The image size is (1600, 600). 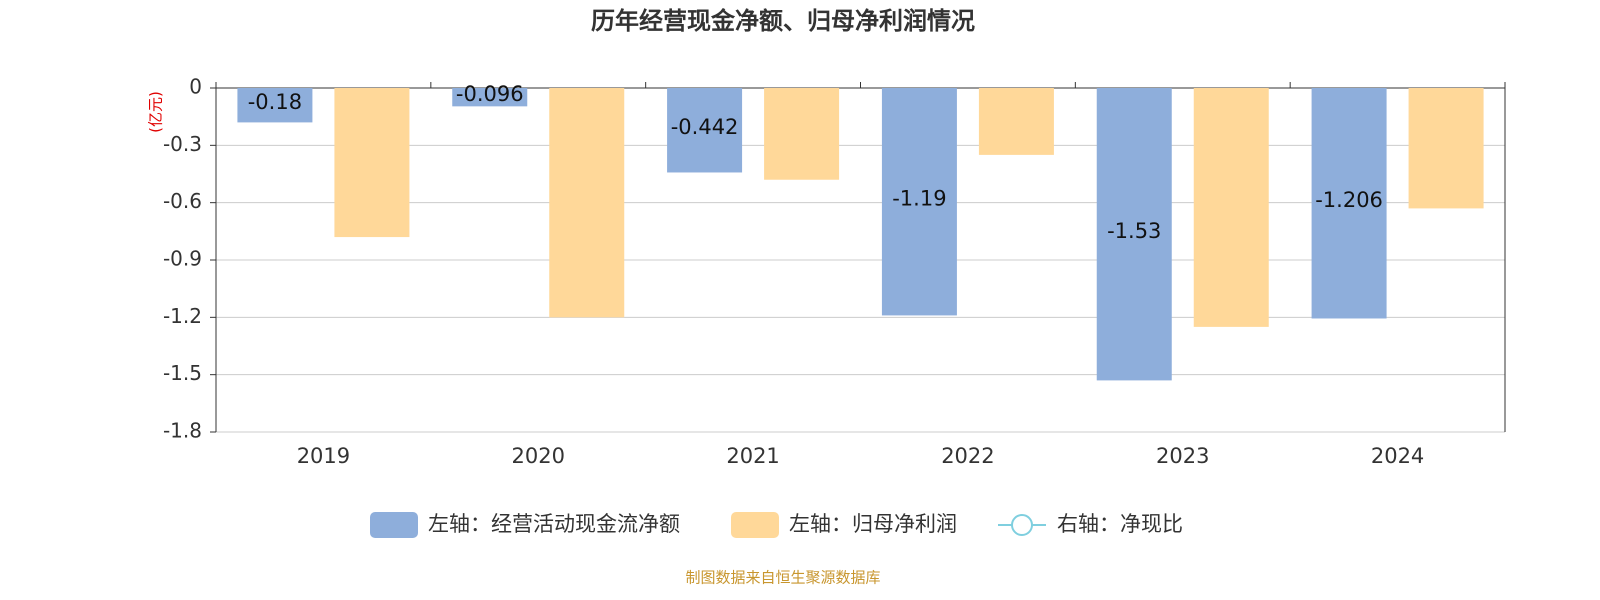 What do you see at coordinates (705, 127) in the screenshot?
I see `data-label: -0.442` at bounding box center [705, 127].